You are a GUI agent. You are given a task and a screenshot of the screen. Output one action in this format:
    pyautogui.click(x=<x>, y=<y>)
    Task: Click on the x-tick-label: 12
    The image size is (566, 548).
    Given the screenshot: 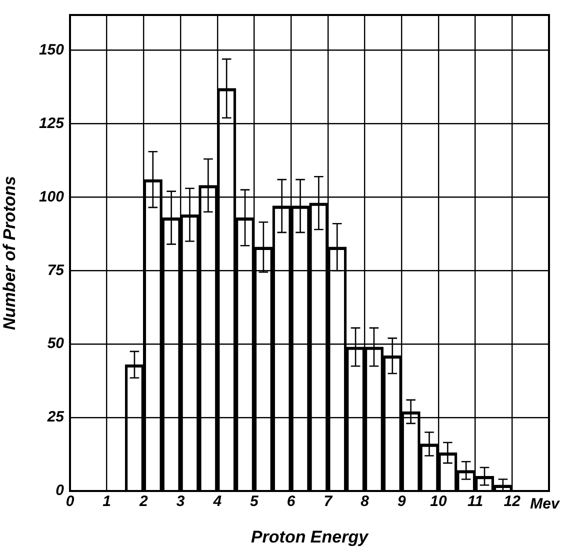 What is the action you would take?
    pyautogui.click(x=513, y=501)
    